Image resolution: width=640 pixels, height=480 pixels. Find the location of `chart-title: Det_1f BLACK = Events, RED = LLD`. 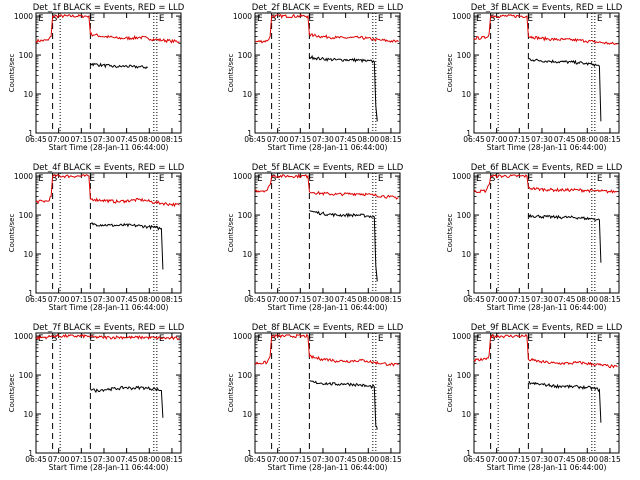

chart-title: Det_1f BLACK = Events, RED = LLD is located at coordinates (109, 8).